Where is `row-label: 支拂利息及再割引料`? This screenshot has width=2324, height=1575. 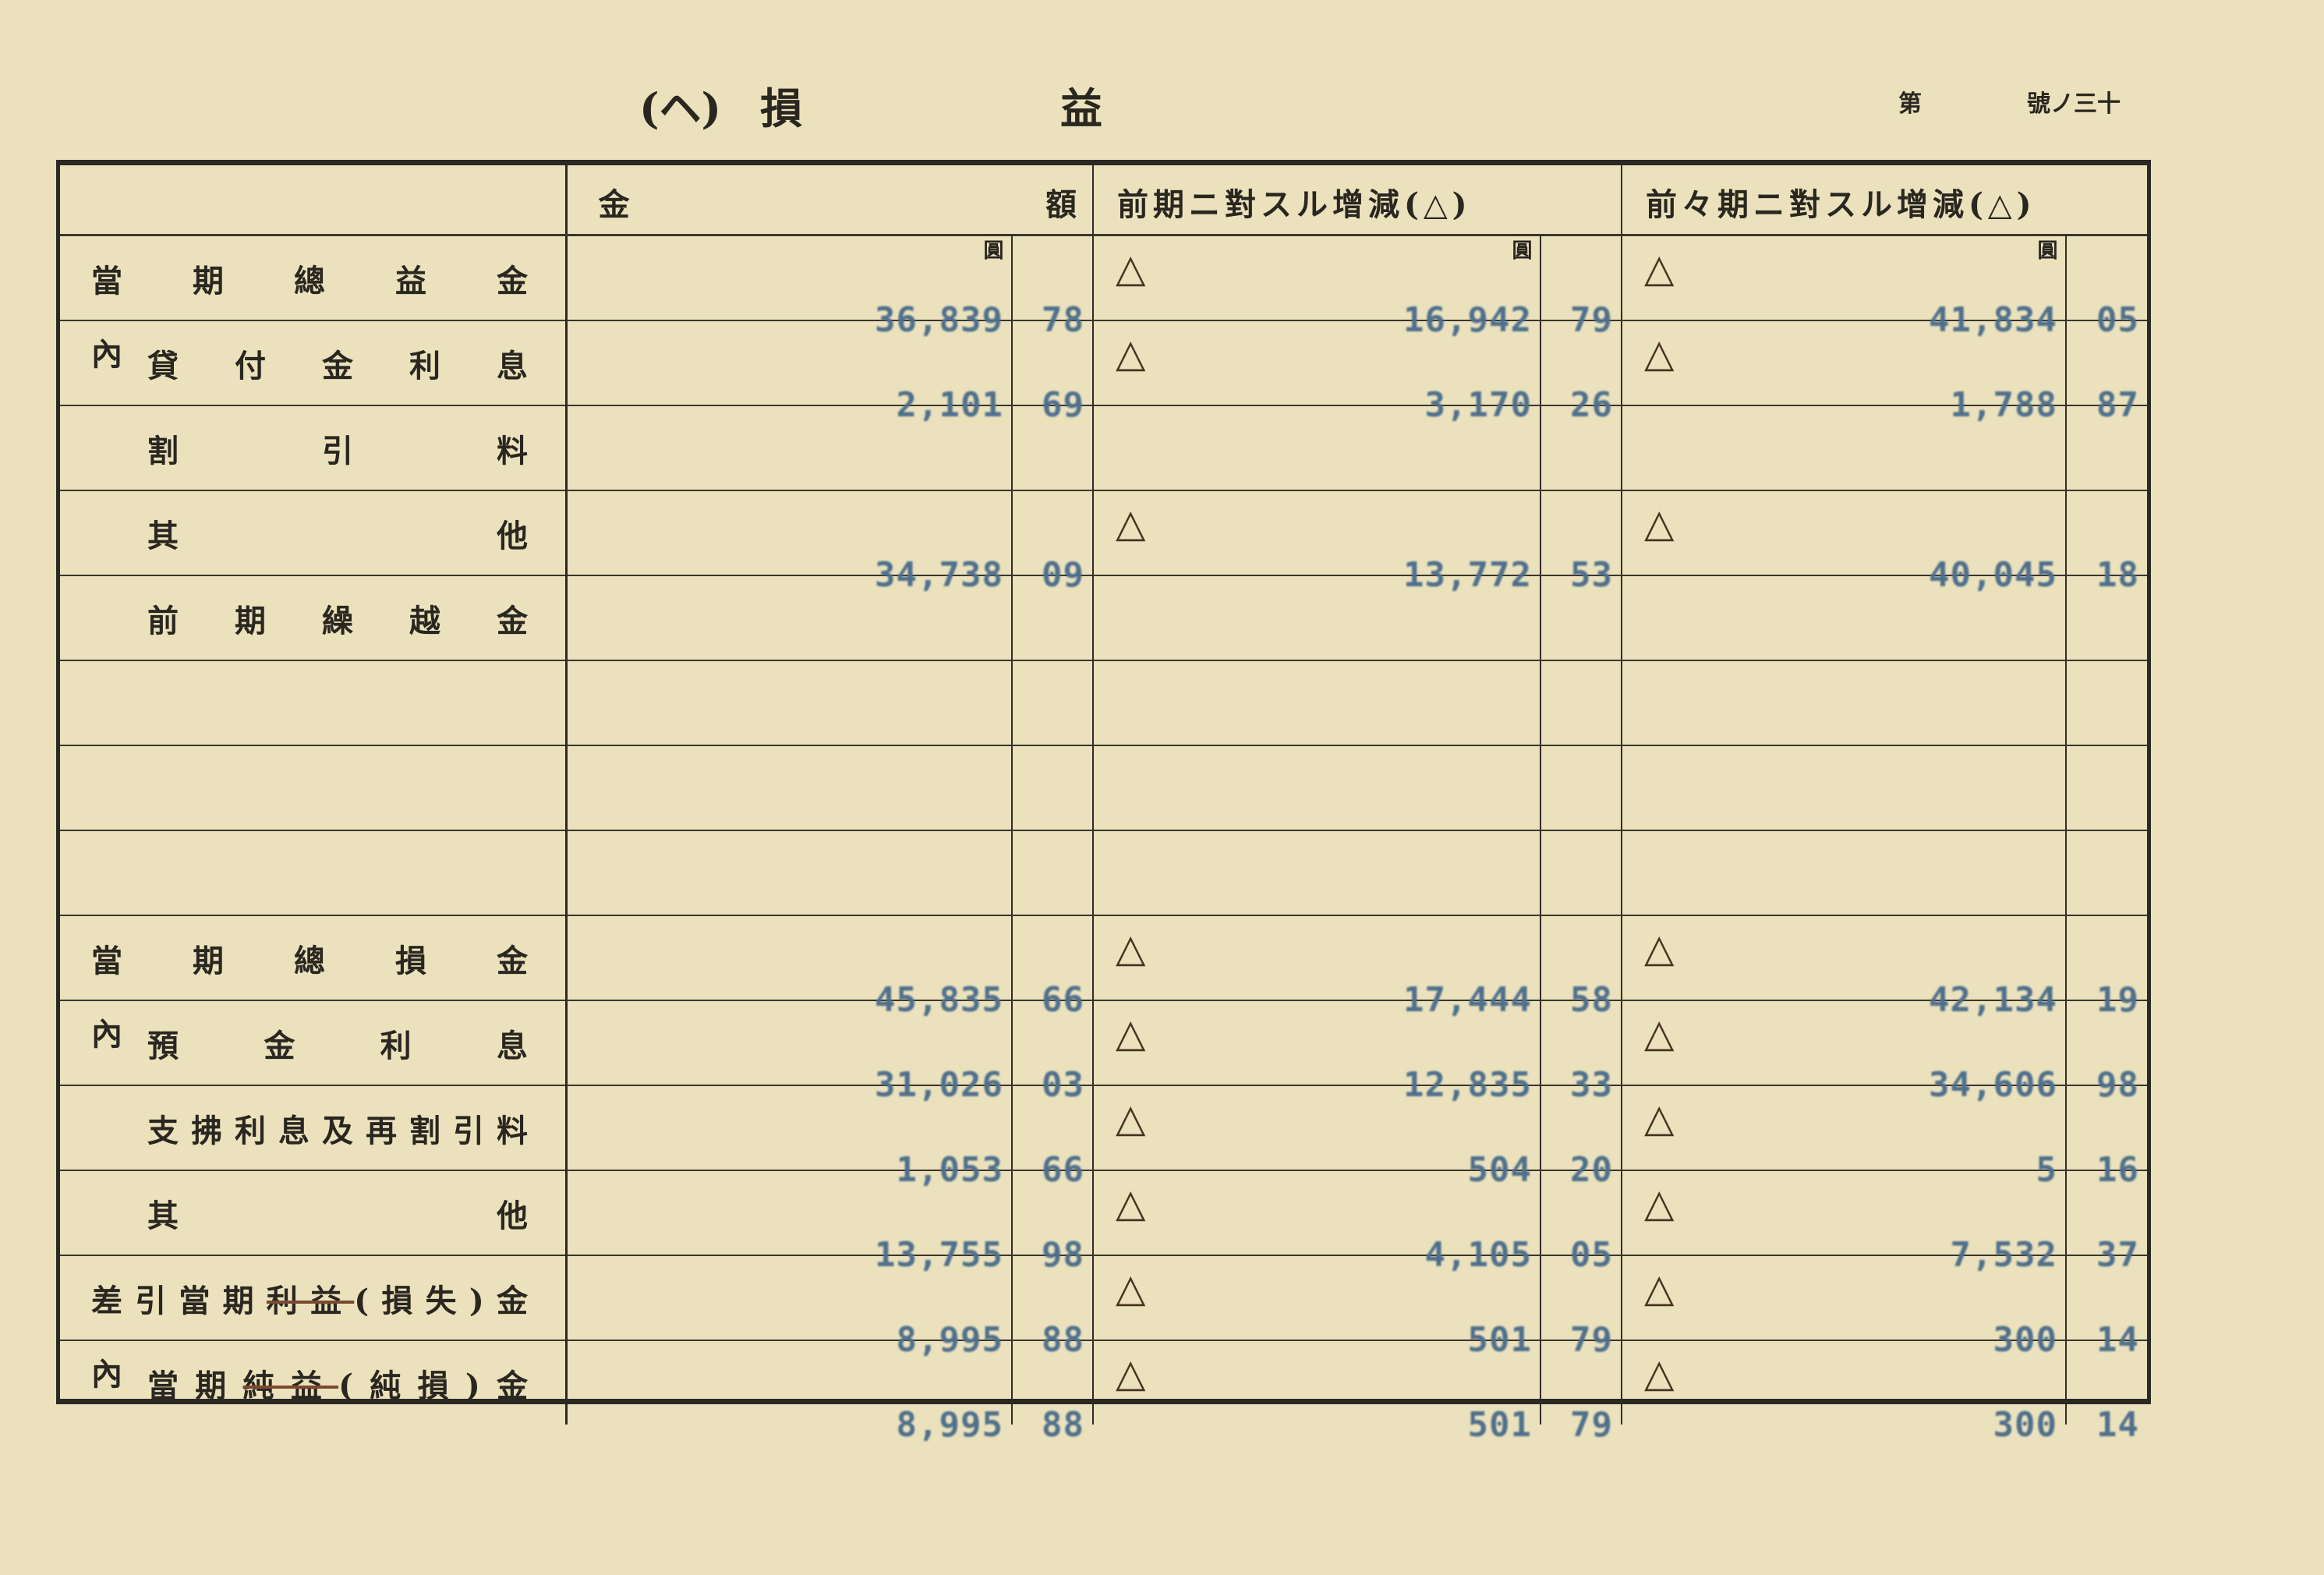 row-label: 支拂利息及再割引料 is located at coordinates (309, 1128).